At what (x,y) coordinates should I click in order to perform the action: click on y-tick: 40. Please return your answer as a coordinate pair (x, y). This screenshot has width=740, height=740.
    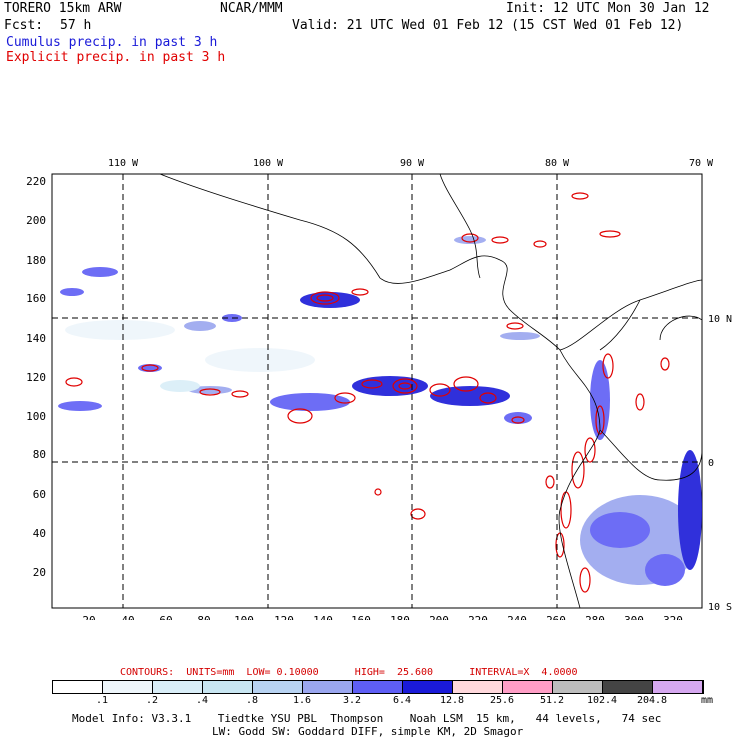
    Looking at the image, I should click on (39, 533).